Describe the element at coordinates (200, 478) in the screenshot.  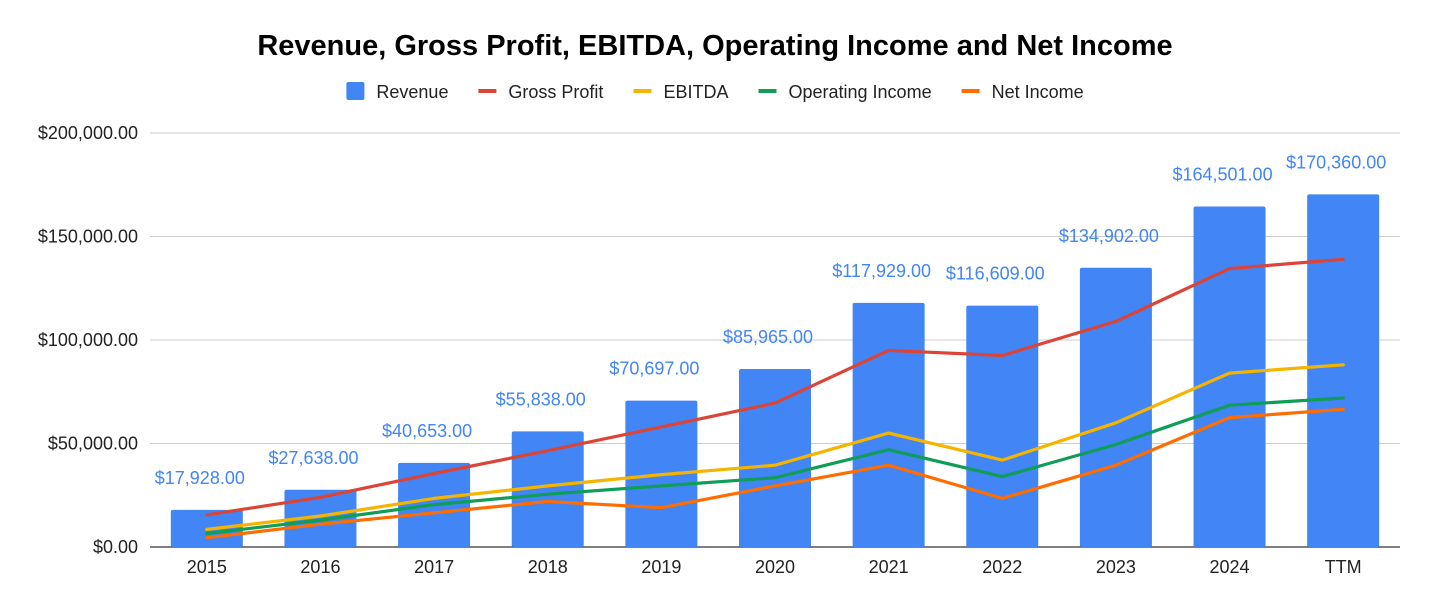
I see `data-label: $17,928.00` at that location.